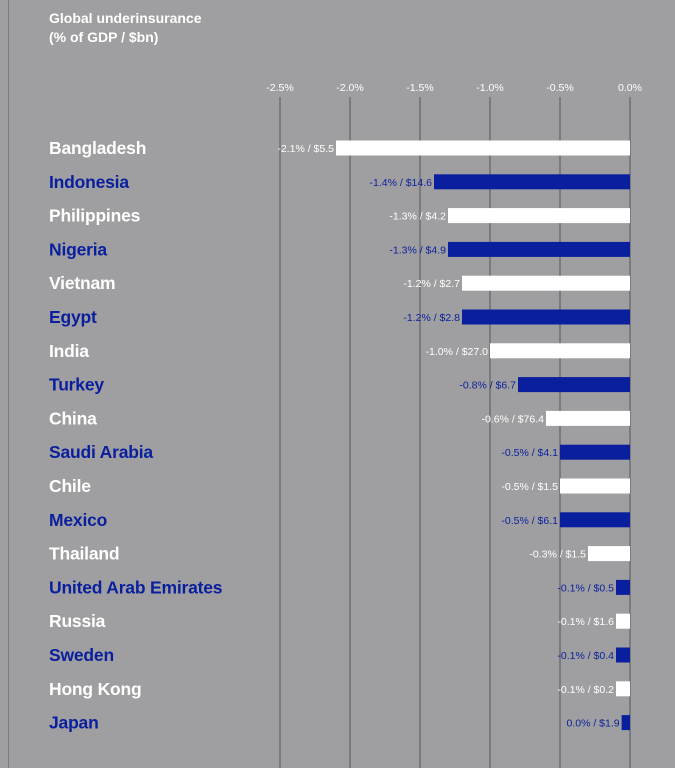 The height and width of the screenshot is (768, 675). Describe the element at coordinates (431, 318) in the screenshot. I see `data-label: -1.2% / $2.8` at that location.